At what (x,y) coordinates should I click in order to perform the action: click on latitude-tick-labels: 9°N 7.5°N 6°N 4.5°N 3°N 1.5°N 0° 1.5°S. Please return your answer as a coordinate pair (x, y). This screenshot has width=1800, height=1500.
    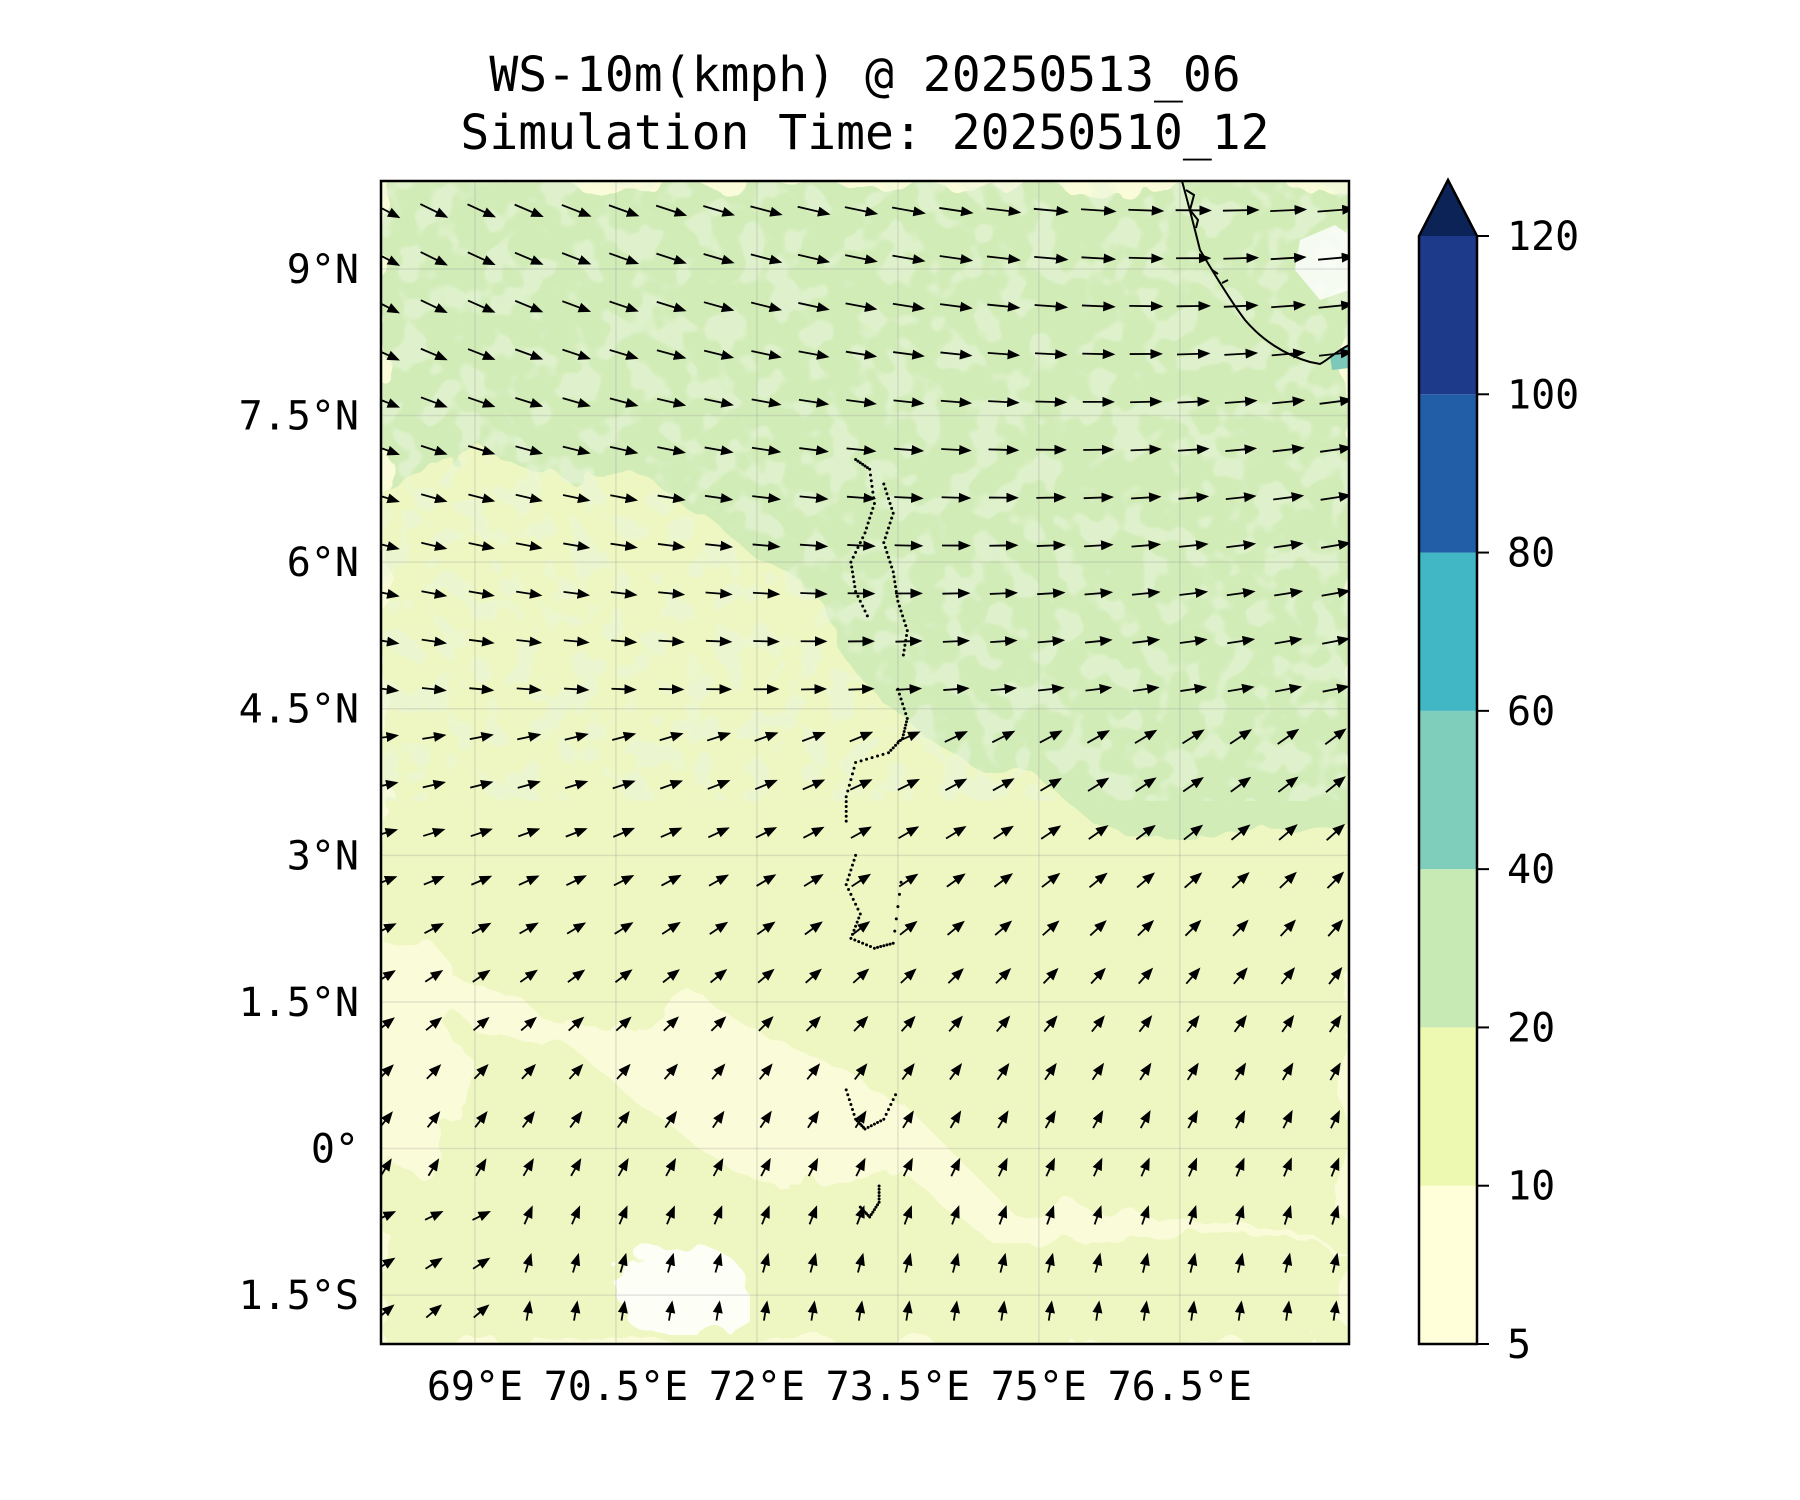
    Looking at the image, I should click on (299, 783).